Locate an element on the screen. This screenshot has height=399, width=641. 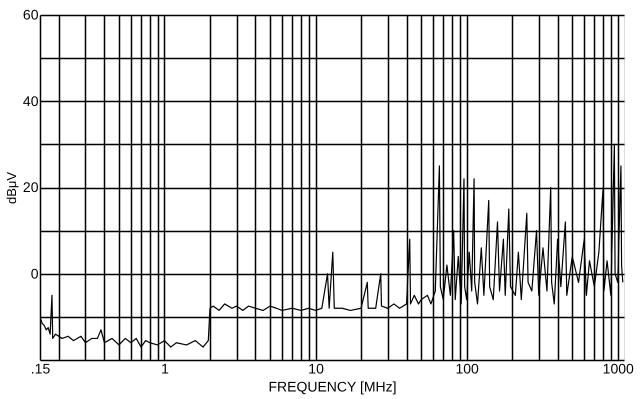
x-tick-label: .15 is located at coordinates (40, 368).